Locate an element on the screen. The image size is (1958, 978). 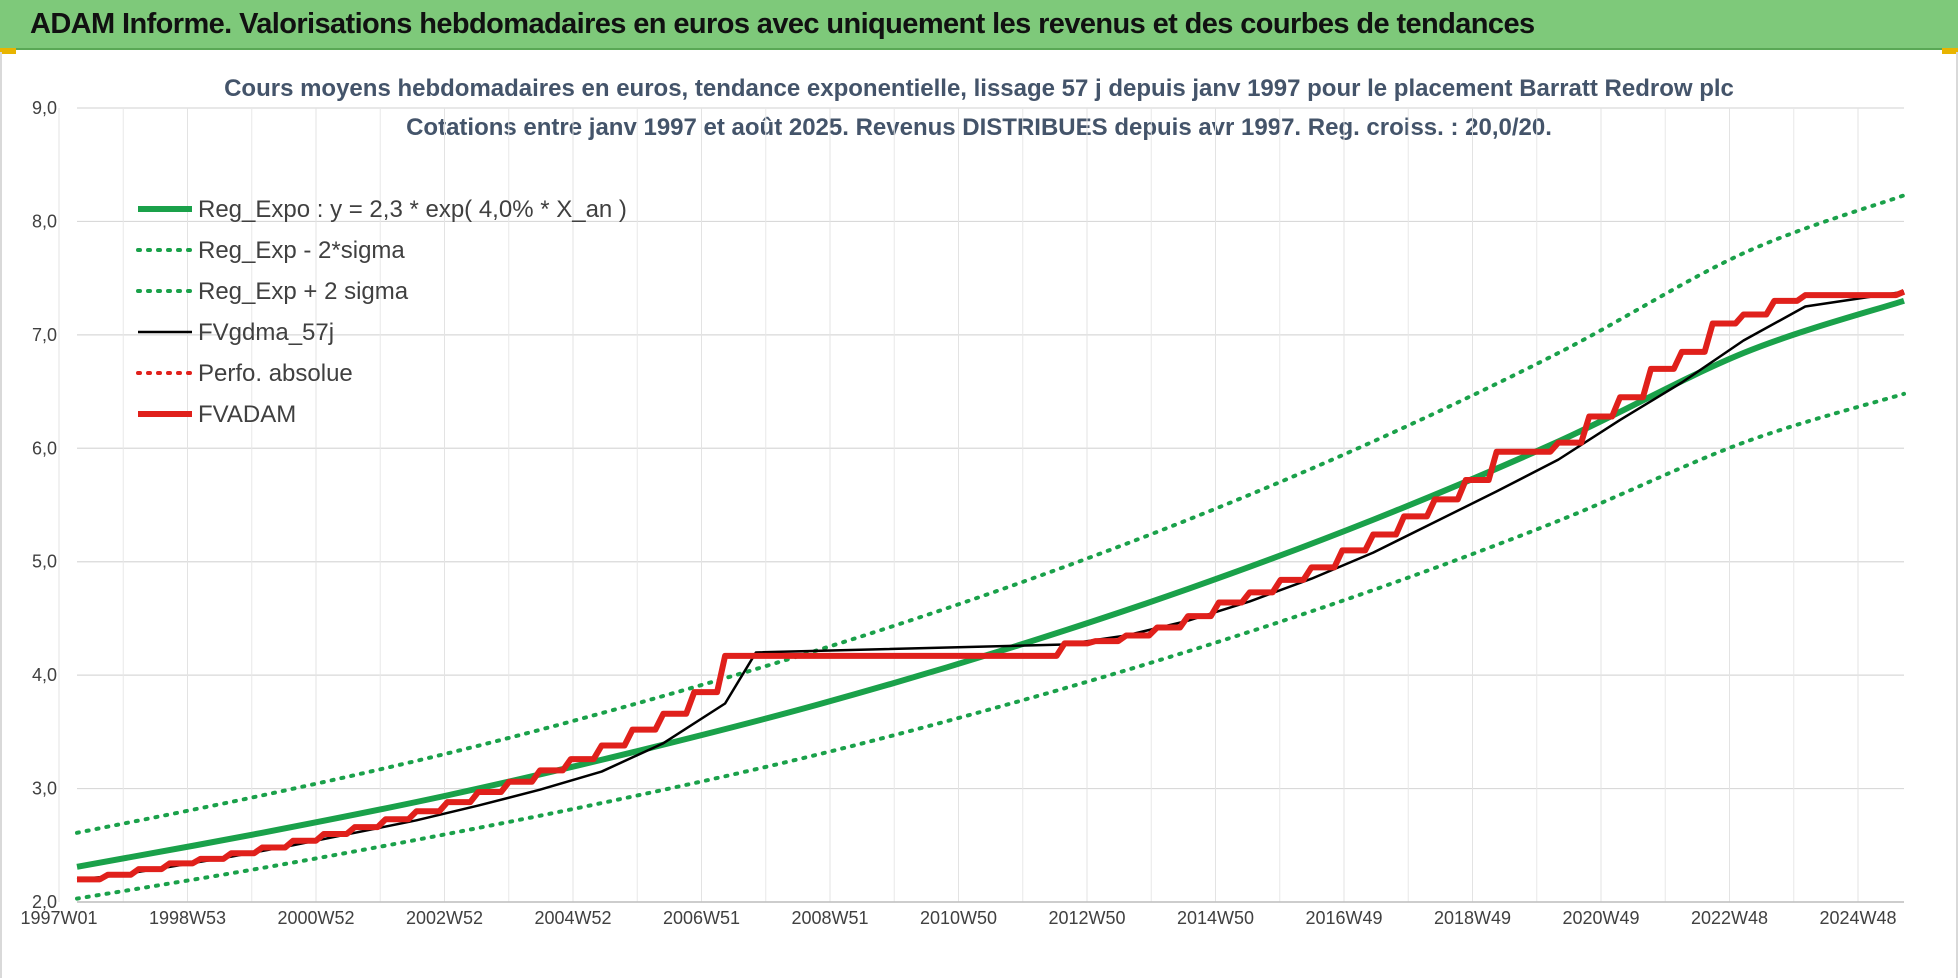
x-tick-label: 2000W52 is located at coordinates (315, 918).